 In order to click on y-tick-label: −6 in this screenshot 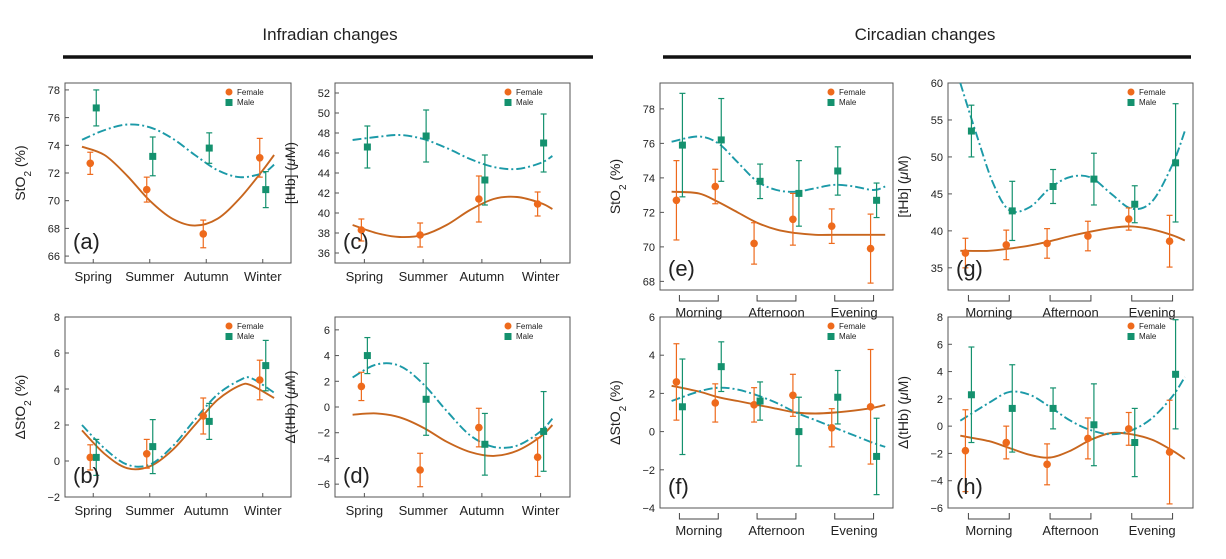, I will do `click(936, 509)`.